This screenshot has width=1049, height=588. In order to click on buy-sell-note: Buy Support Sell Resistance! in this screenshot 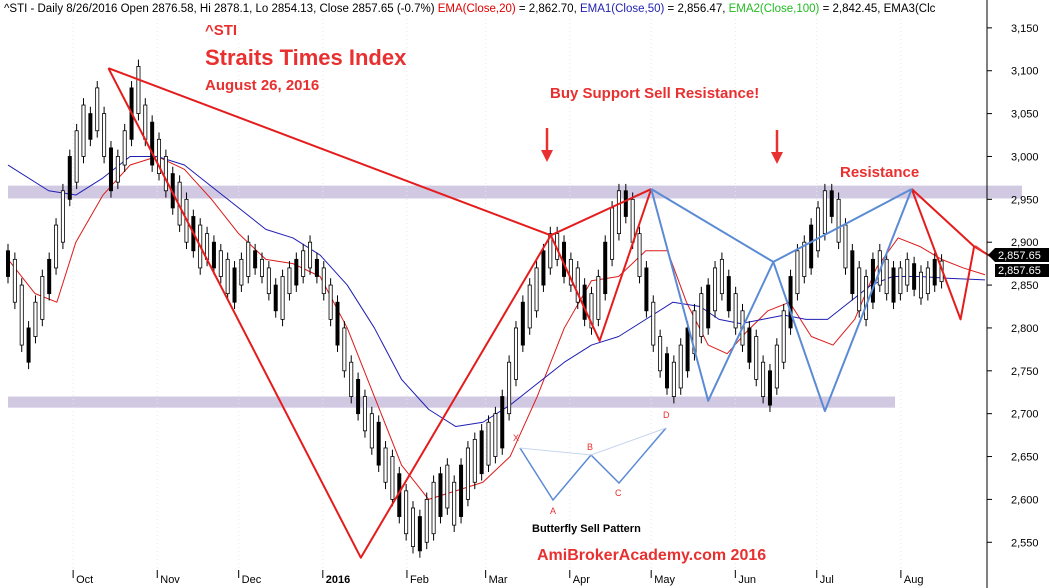, I will do `click(654, 93)`.